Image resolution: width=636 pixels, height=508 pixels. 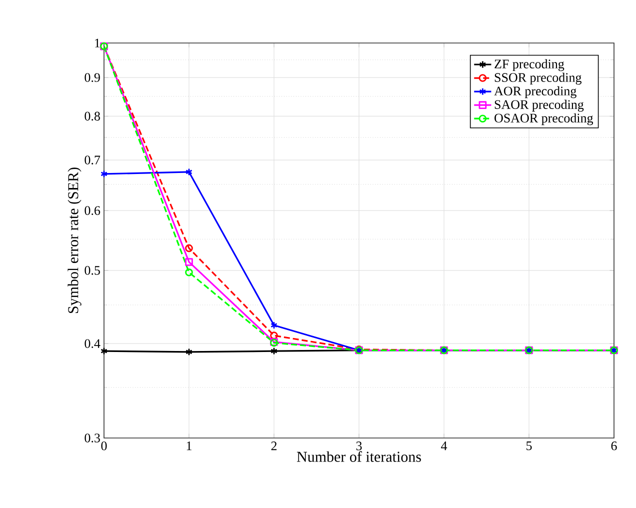 I want to click on x-axis-title: Number of iterations, so click(x=358, y=456).